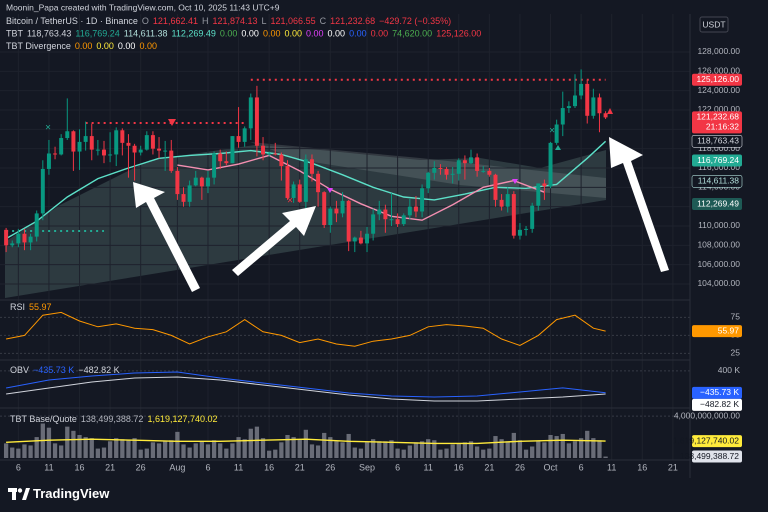  I want to click on legend-item: 121,662.41, so click(175, 21).